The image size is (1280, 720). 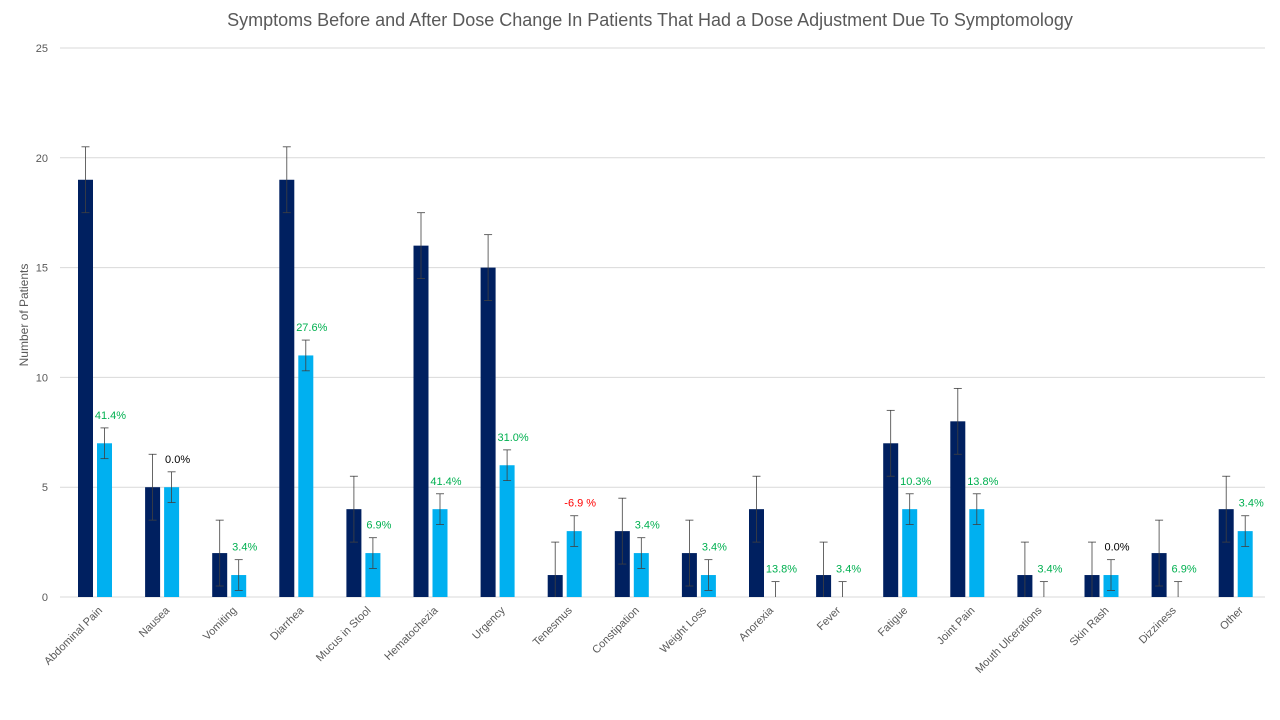 I want to click on y-axis-ticks: 0 5 10 15 20 25, so click(x=42, y=323).